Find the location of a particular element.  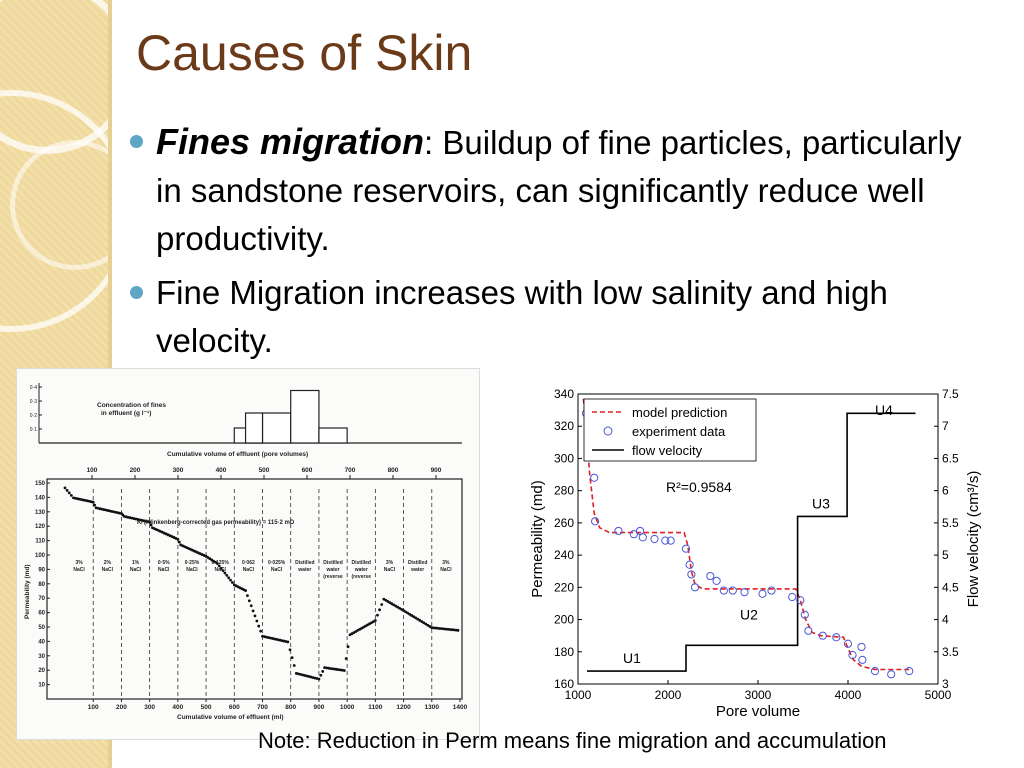

ml-tick-label: 700 is located at coordinates (262, 707).